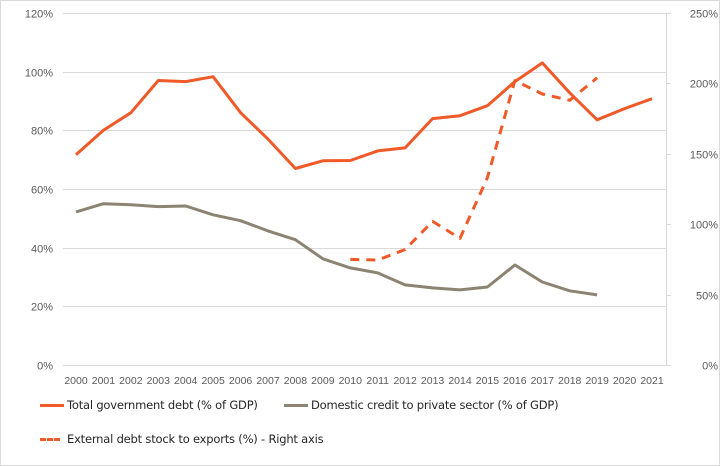  Describe the element at coordinates (704, 15) in the screenshot. I see `right-tick-label: 250%` at that location.